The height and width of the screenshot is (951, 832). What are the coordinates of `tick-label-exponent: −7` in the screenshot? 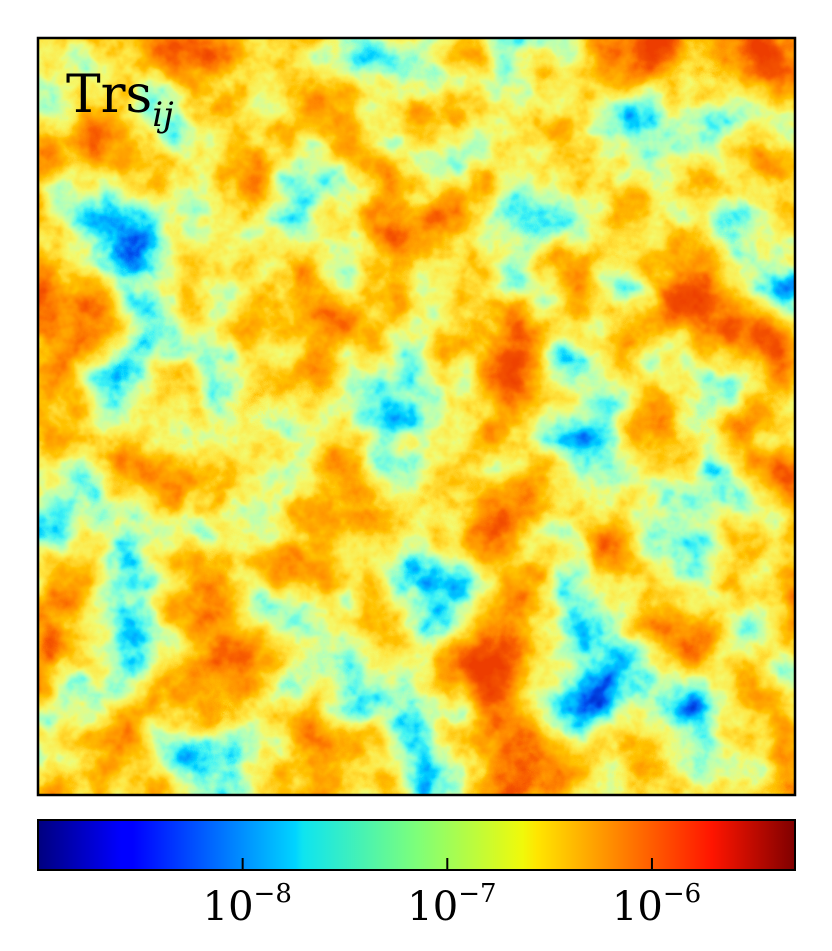 It's located at (477, 894).